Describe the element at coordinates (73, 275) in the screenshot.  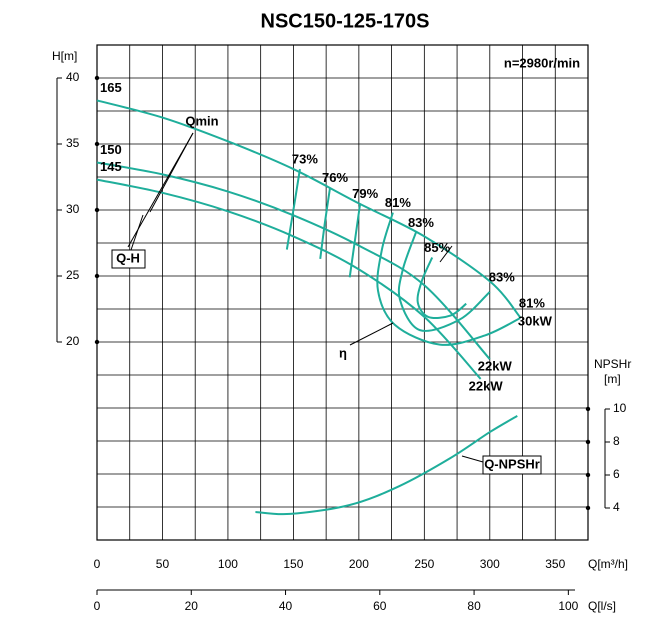
I see `y-tick-label: 25` at that location.